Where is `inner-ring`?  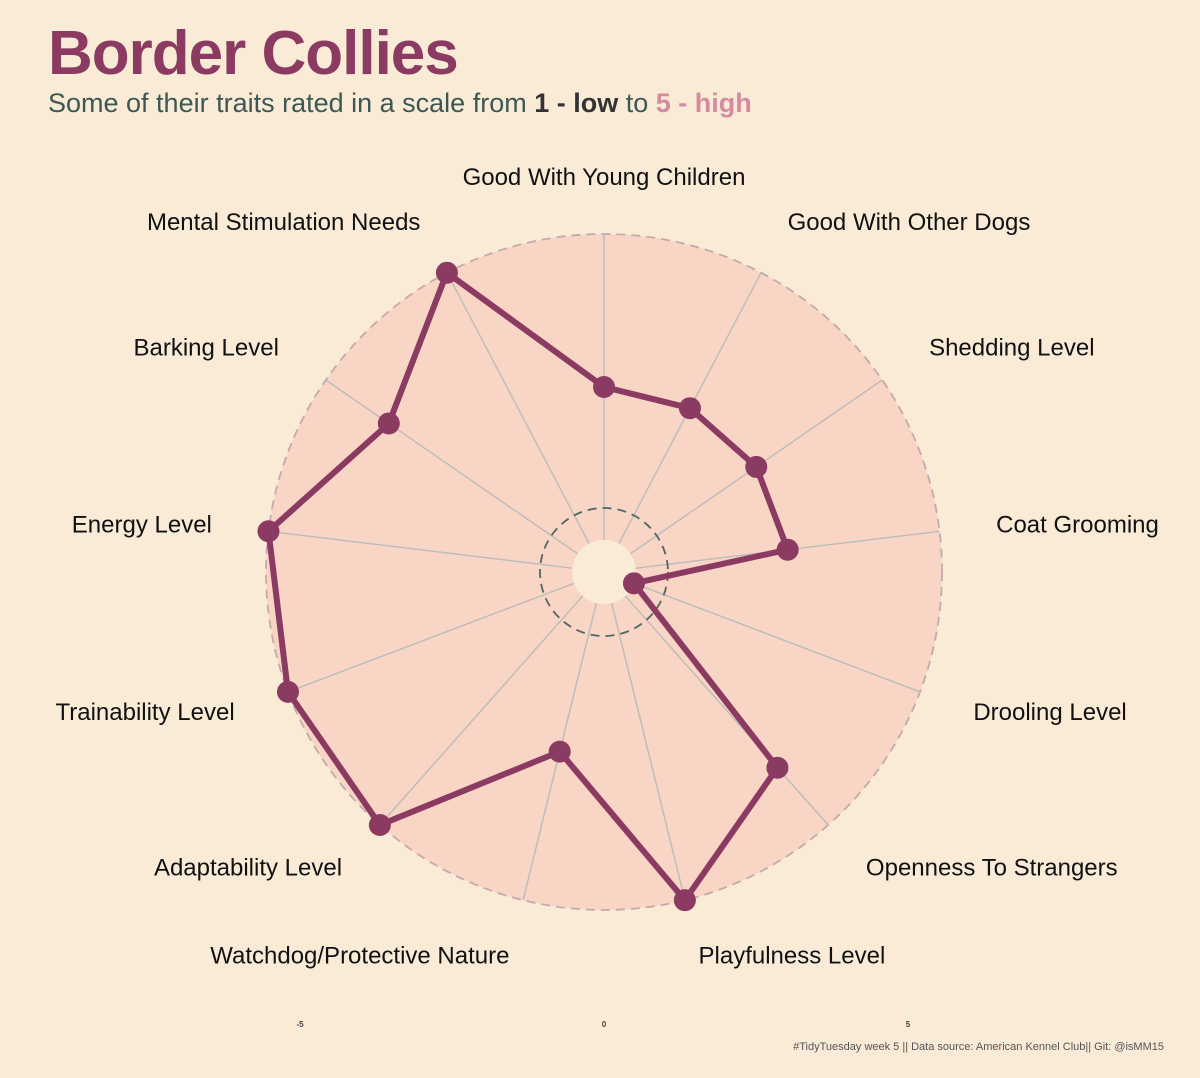 inner-ring is located at coordinates (604, 572).